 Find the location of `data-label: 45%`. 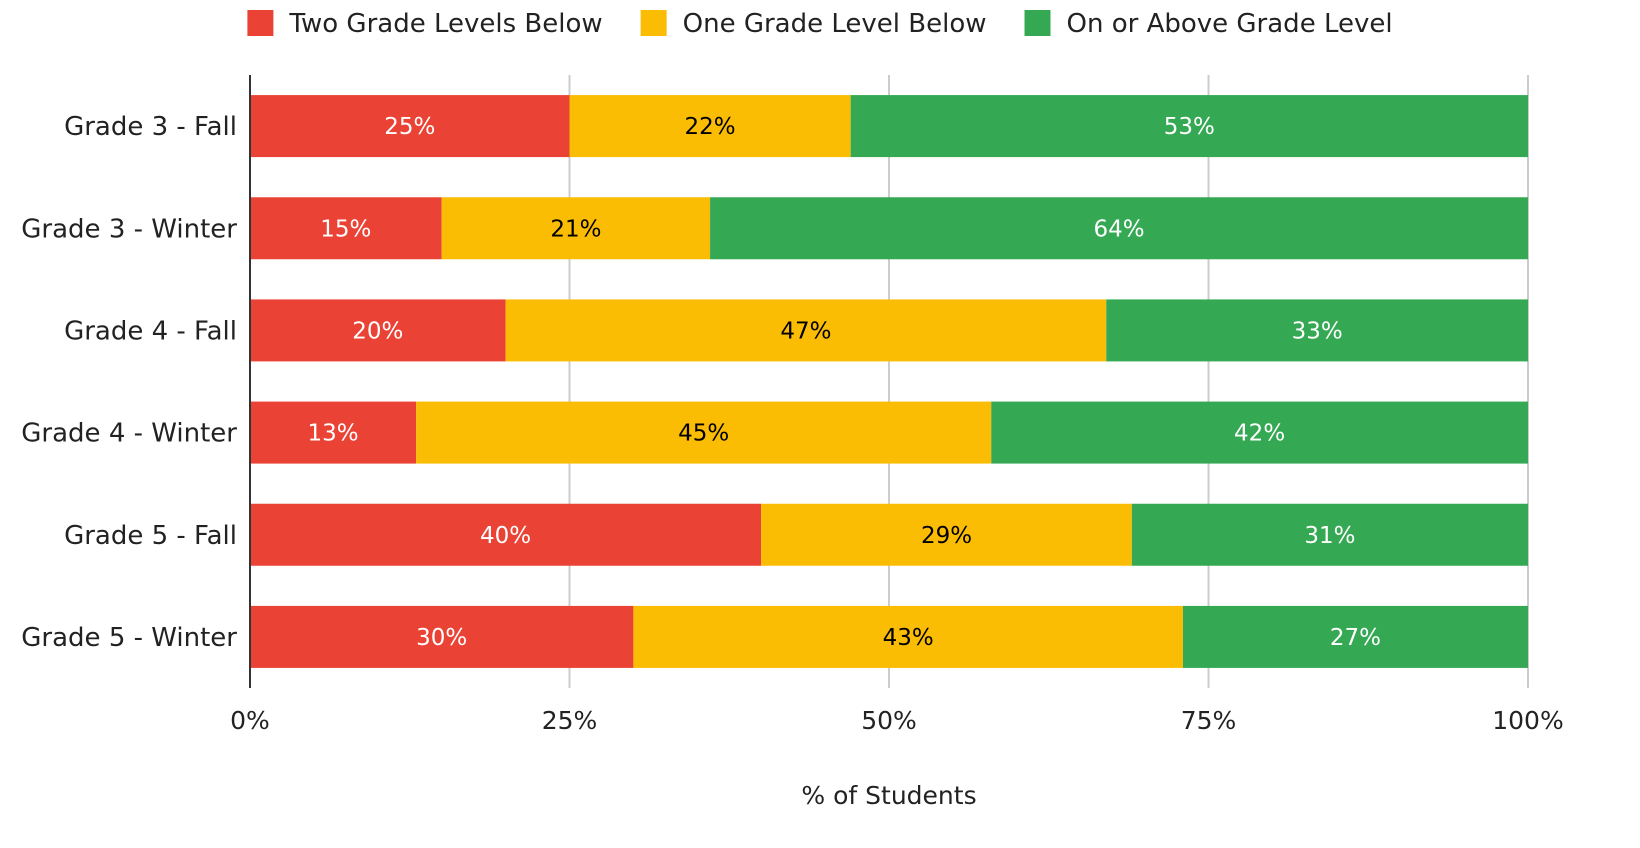

data-label: 45% is located at coordinates (703, 434).